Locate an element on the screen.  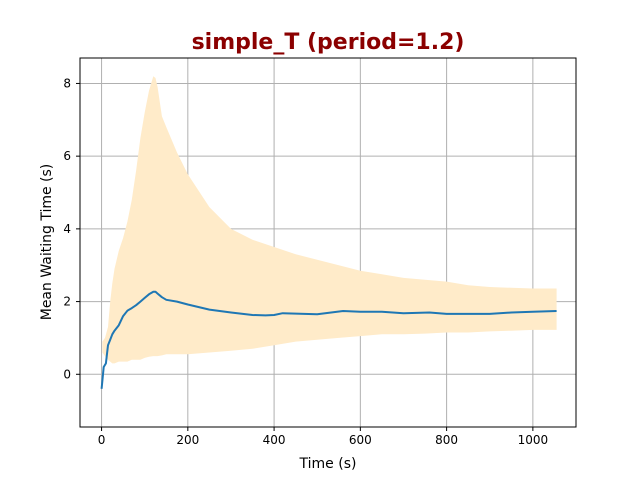
y-ticks: 0 2 4 6 8 is located at coordinates (71, 228).